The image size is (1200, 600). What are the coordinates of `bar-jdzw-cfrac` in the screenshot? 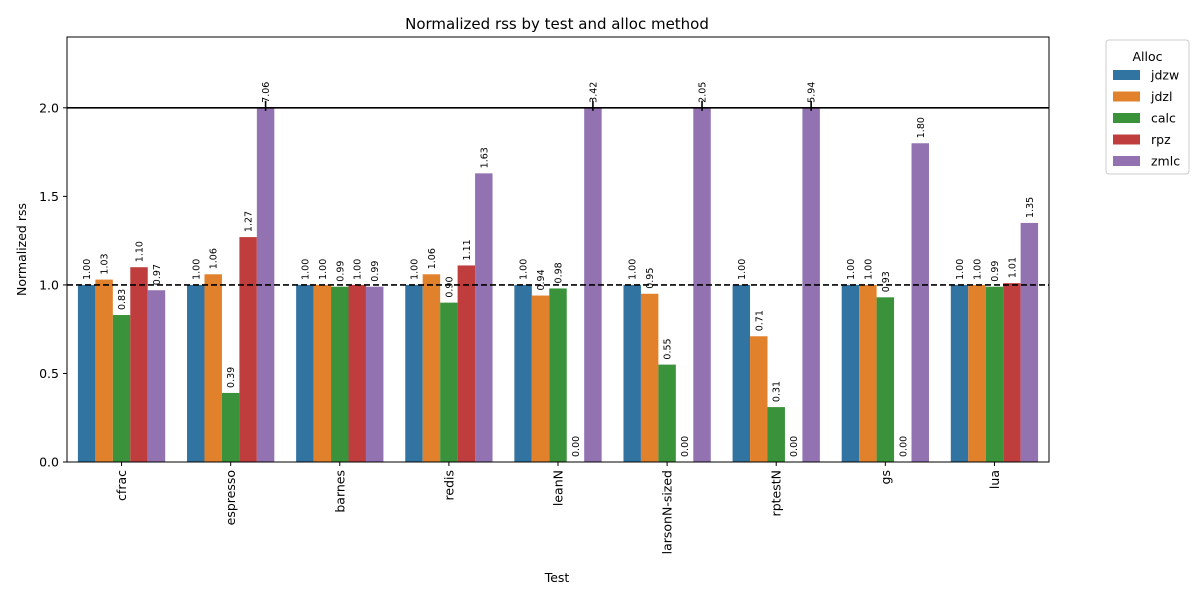 It's located at (86, 373).